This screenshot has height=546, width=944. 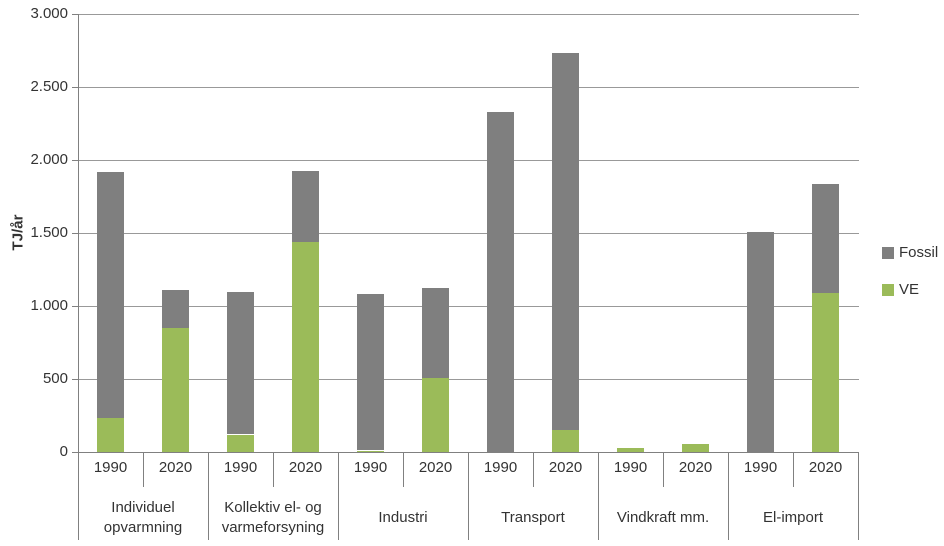 I want to click on legend: Fossil VE, so click(x=910, y=281).